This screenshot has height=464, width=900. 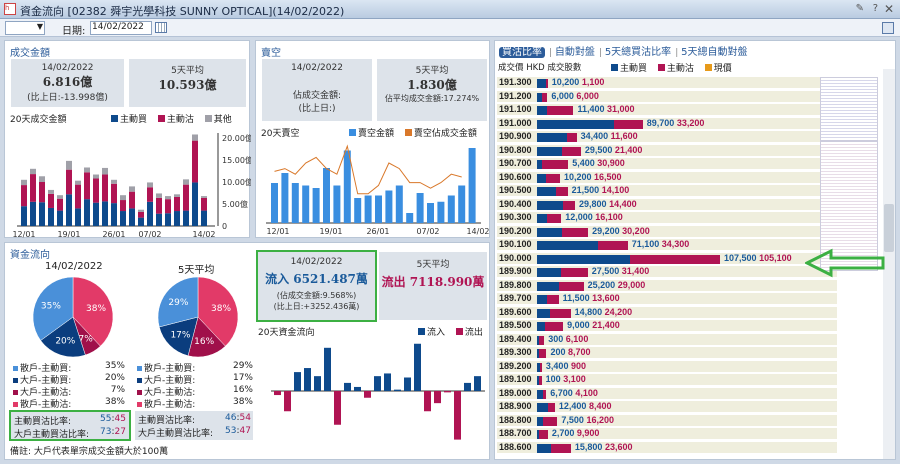 I want to click on pie1-slice-label: 7%, so click(x=85, y=339).